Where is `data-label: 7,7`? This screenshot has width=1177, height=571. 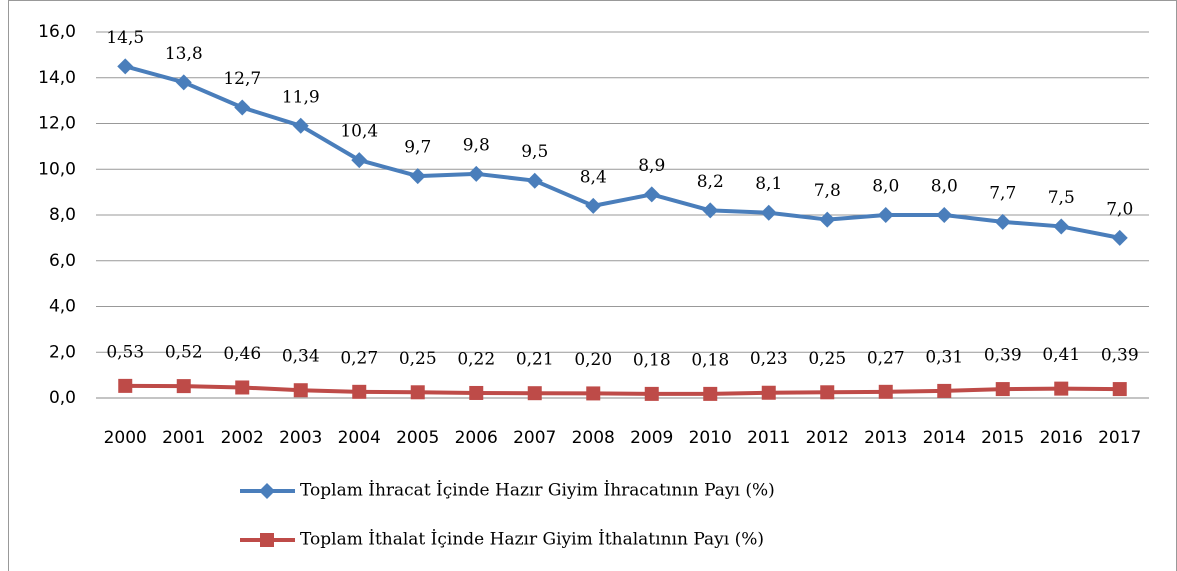 data-label: 7,7 is located at coordinates (1002, 193).